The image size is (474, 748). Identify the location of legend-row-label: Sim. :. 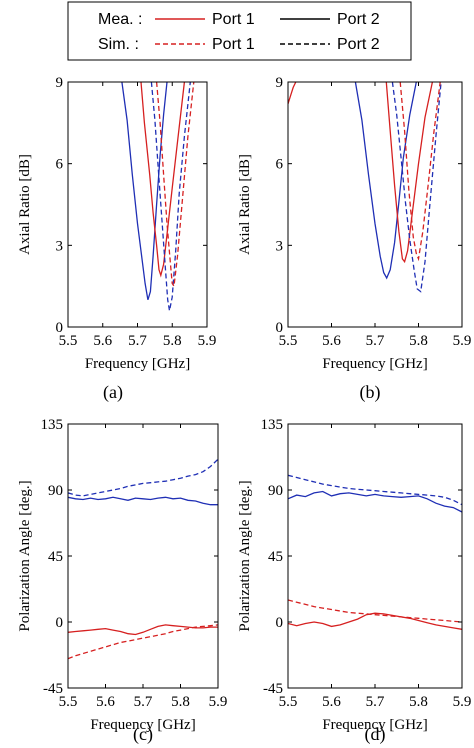
(118, 44).